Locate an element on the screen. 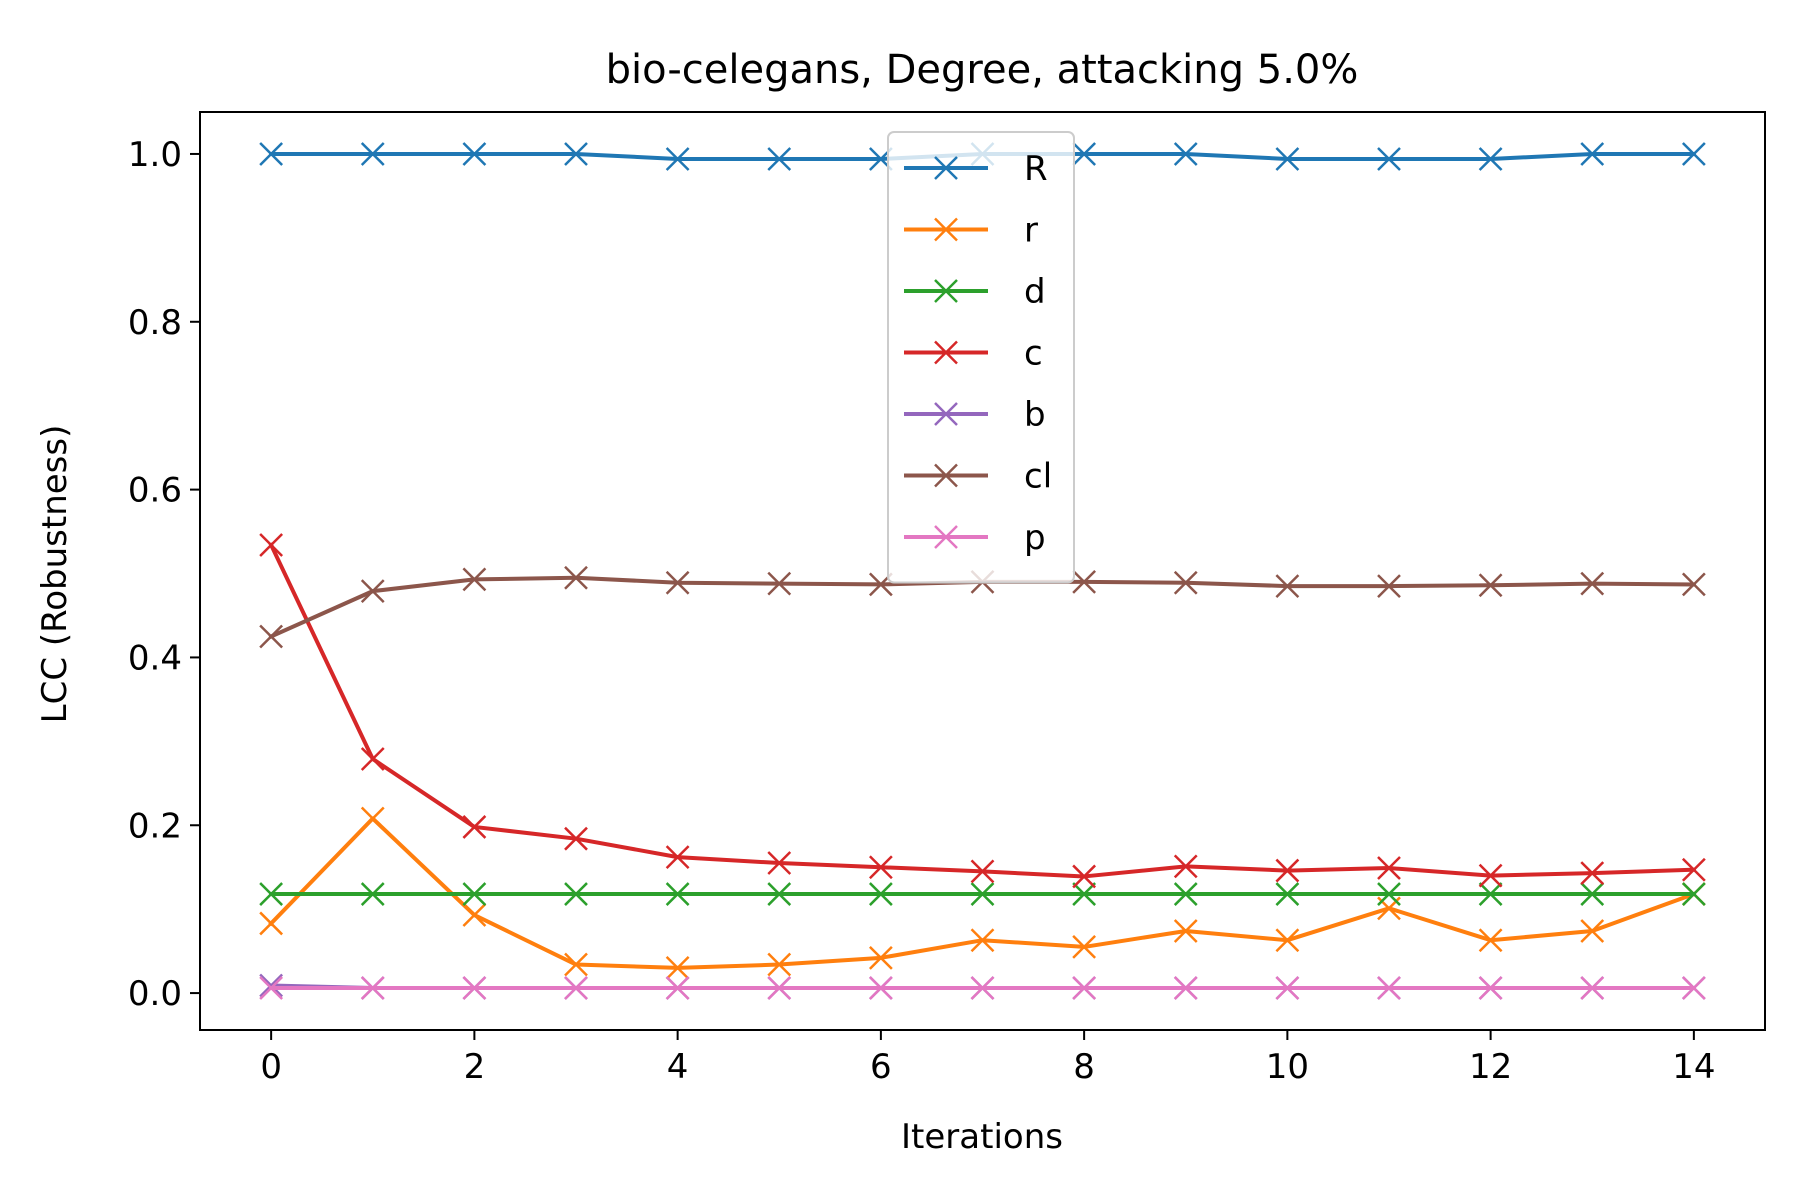 Image resolution: width=1800 pixels, height=1200 pixels. legend-label: c is located at coordinates (1033, 354).